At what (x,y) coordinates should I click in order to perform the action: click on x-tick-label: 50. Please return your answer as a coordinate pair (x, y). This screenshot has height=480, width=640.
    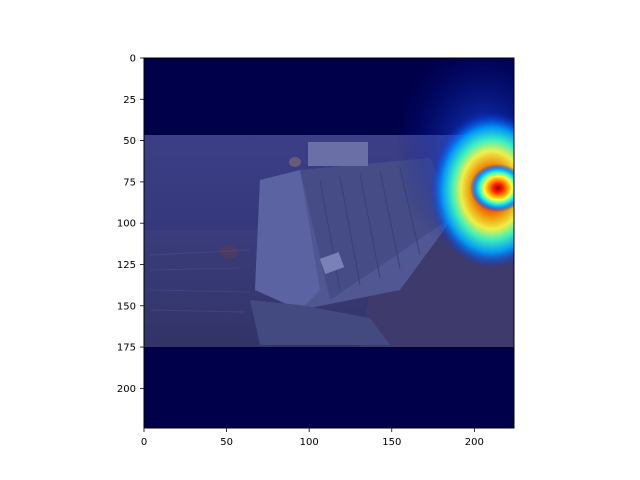
    Looking at the image, I should click on (226, 442).